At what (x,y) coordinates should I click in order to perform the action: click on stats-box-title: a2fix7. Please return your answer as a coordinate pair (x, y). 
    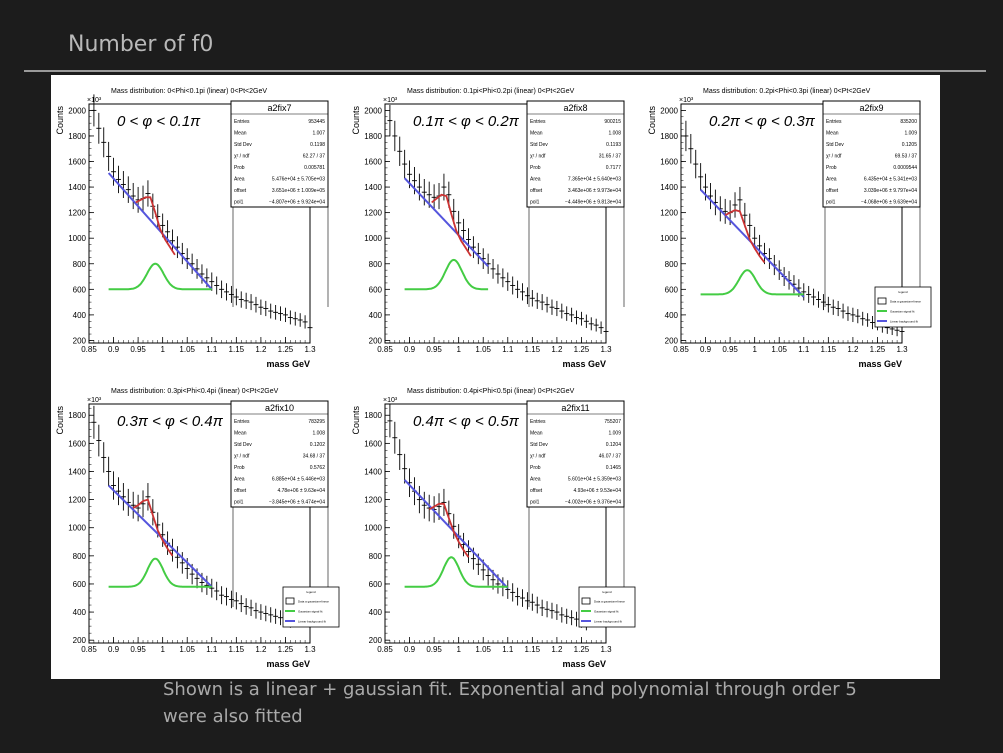
    Looking at the image, I should click on (279, 108).